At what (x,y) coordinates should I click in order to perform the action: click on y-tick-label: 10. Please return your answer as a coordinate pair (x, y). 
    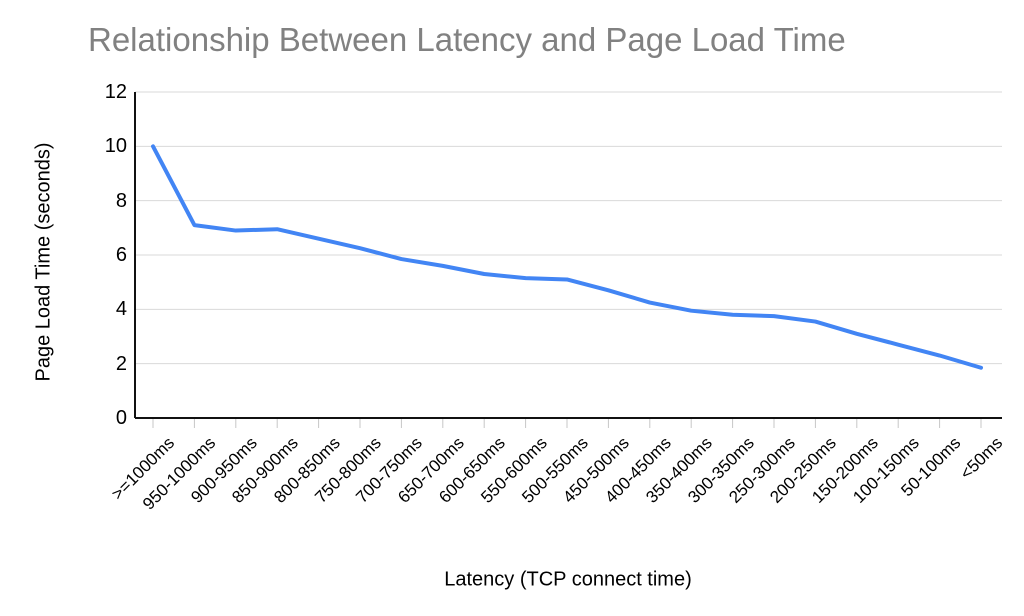
    Looking at the image, I should click on (115, 146).